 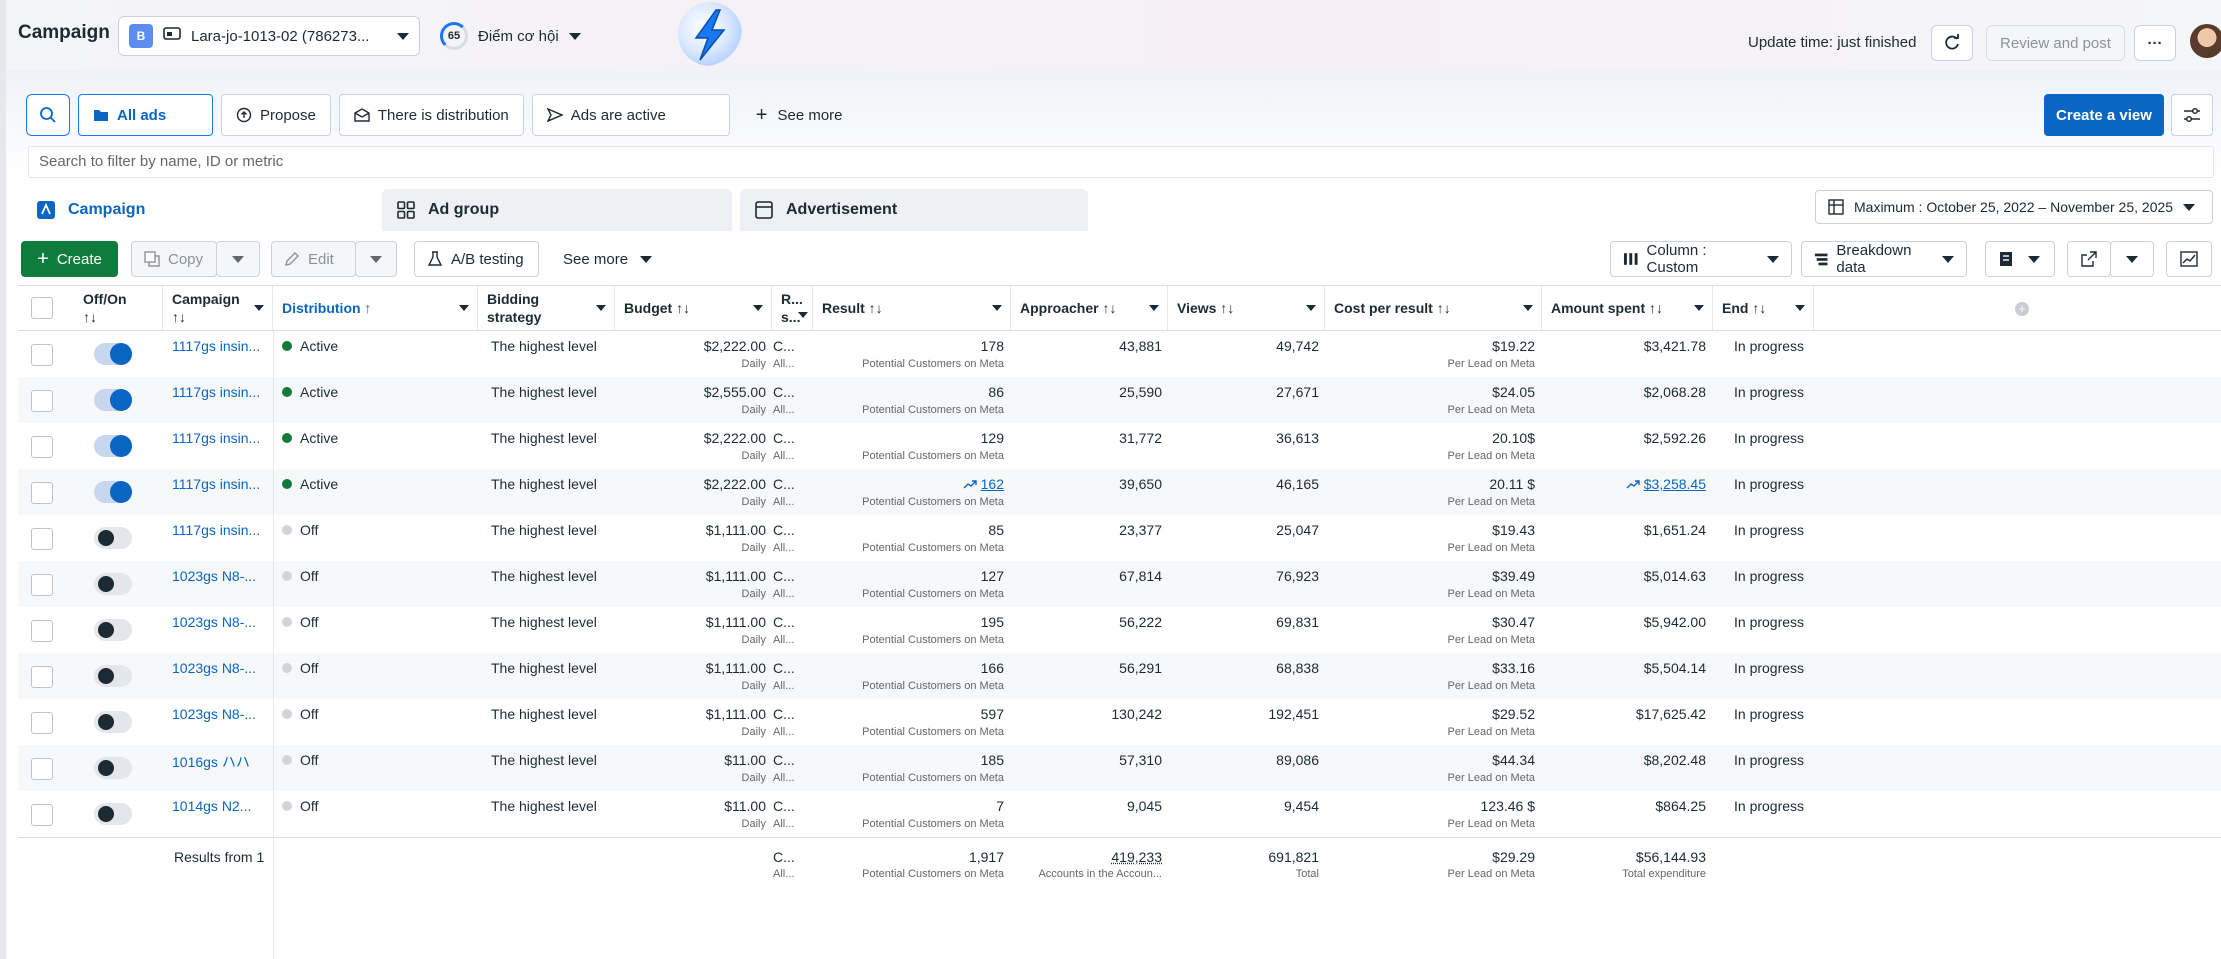 I want to click on select-all-checkbox, so click(x=42, y=308).